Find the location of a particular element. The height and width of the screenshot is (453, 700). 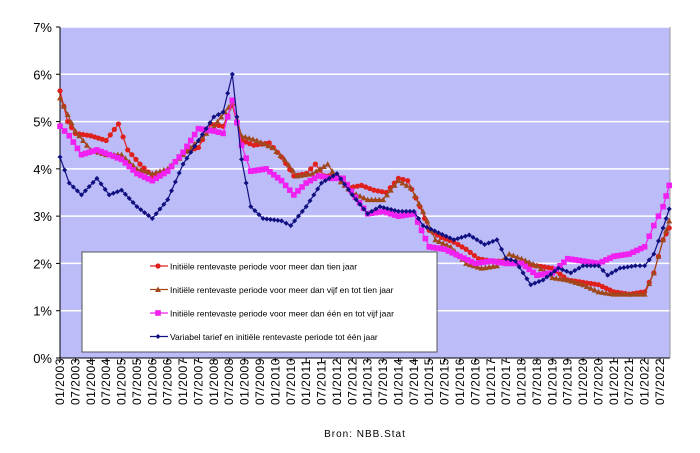

x-tick-label: 01/2016 is located at coordinates (460, 381).